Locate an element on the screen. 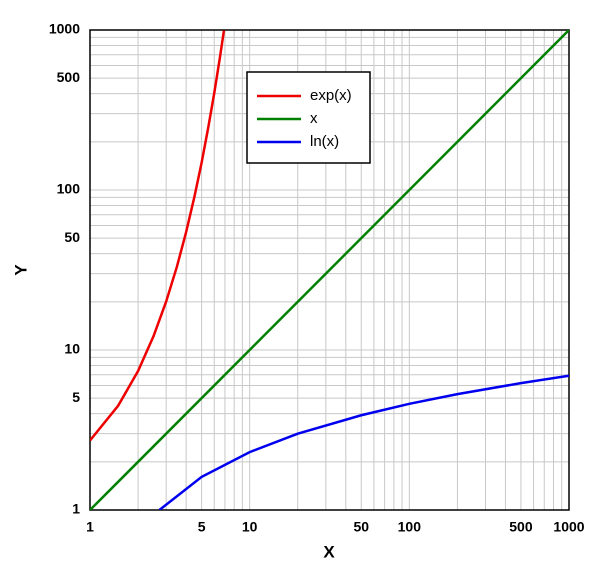 The height and width of the screenshot is (574, 607). legend-label: x is located at coordinates (314, 118).